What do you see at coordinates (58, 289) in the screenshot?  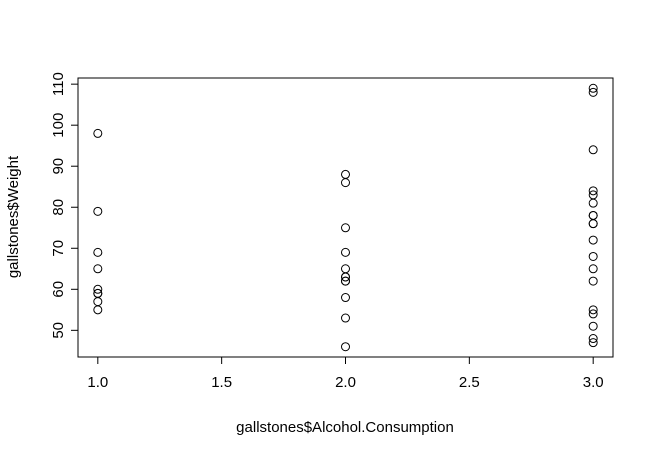 I see `y-tick-label: 60` at bounding box center [58, 289].